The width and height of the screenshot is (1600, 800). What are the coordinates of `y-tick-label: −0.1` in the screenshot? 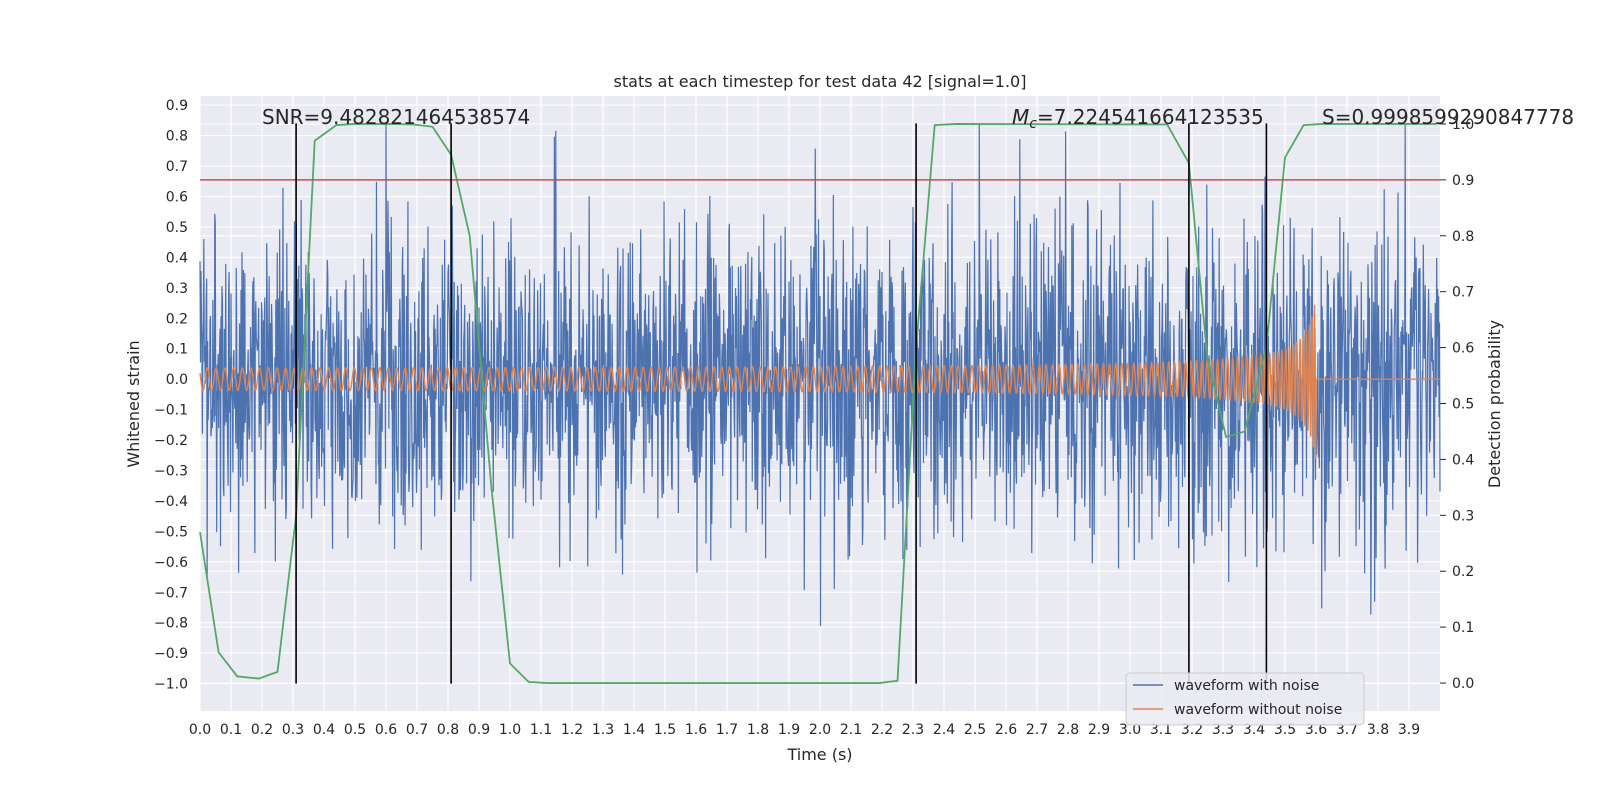 It's located at (171, 411).